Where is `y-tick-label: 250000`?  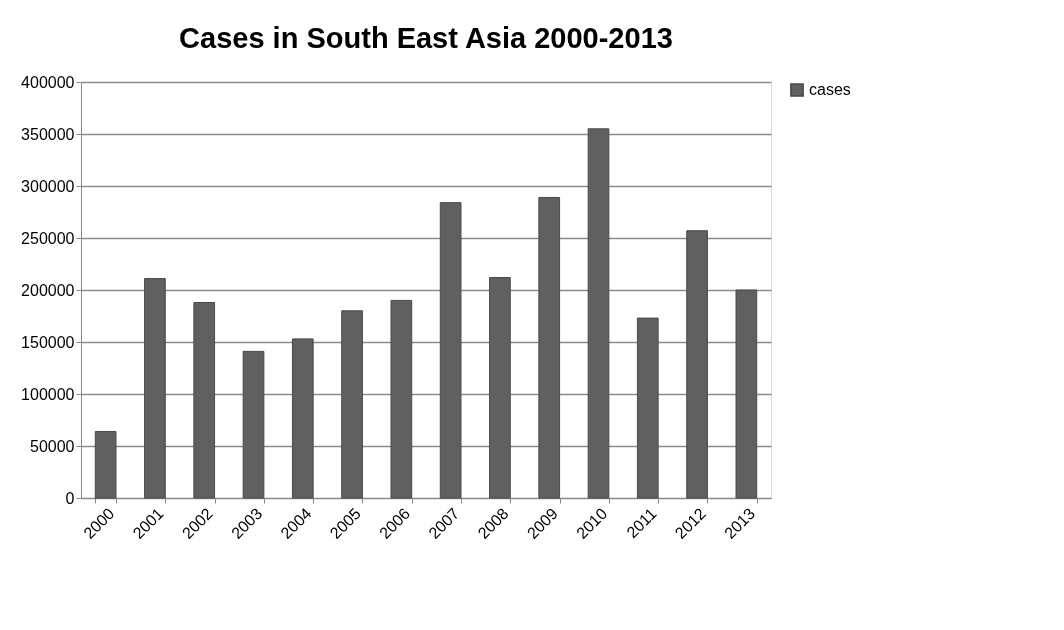 y-tick-label: 250000 is located at coordinates (48, 238).